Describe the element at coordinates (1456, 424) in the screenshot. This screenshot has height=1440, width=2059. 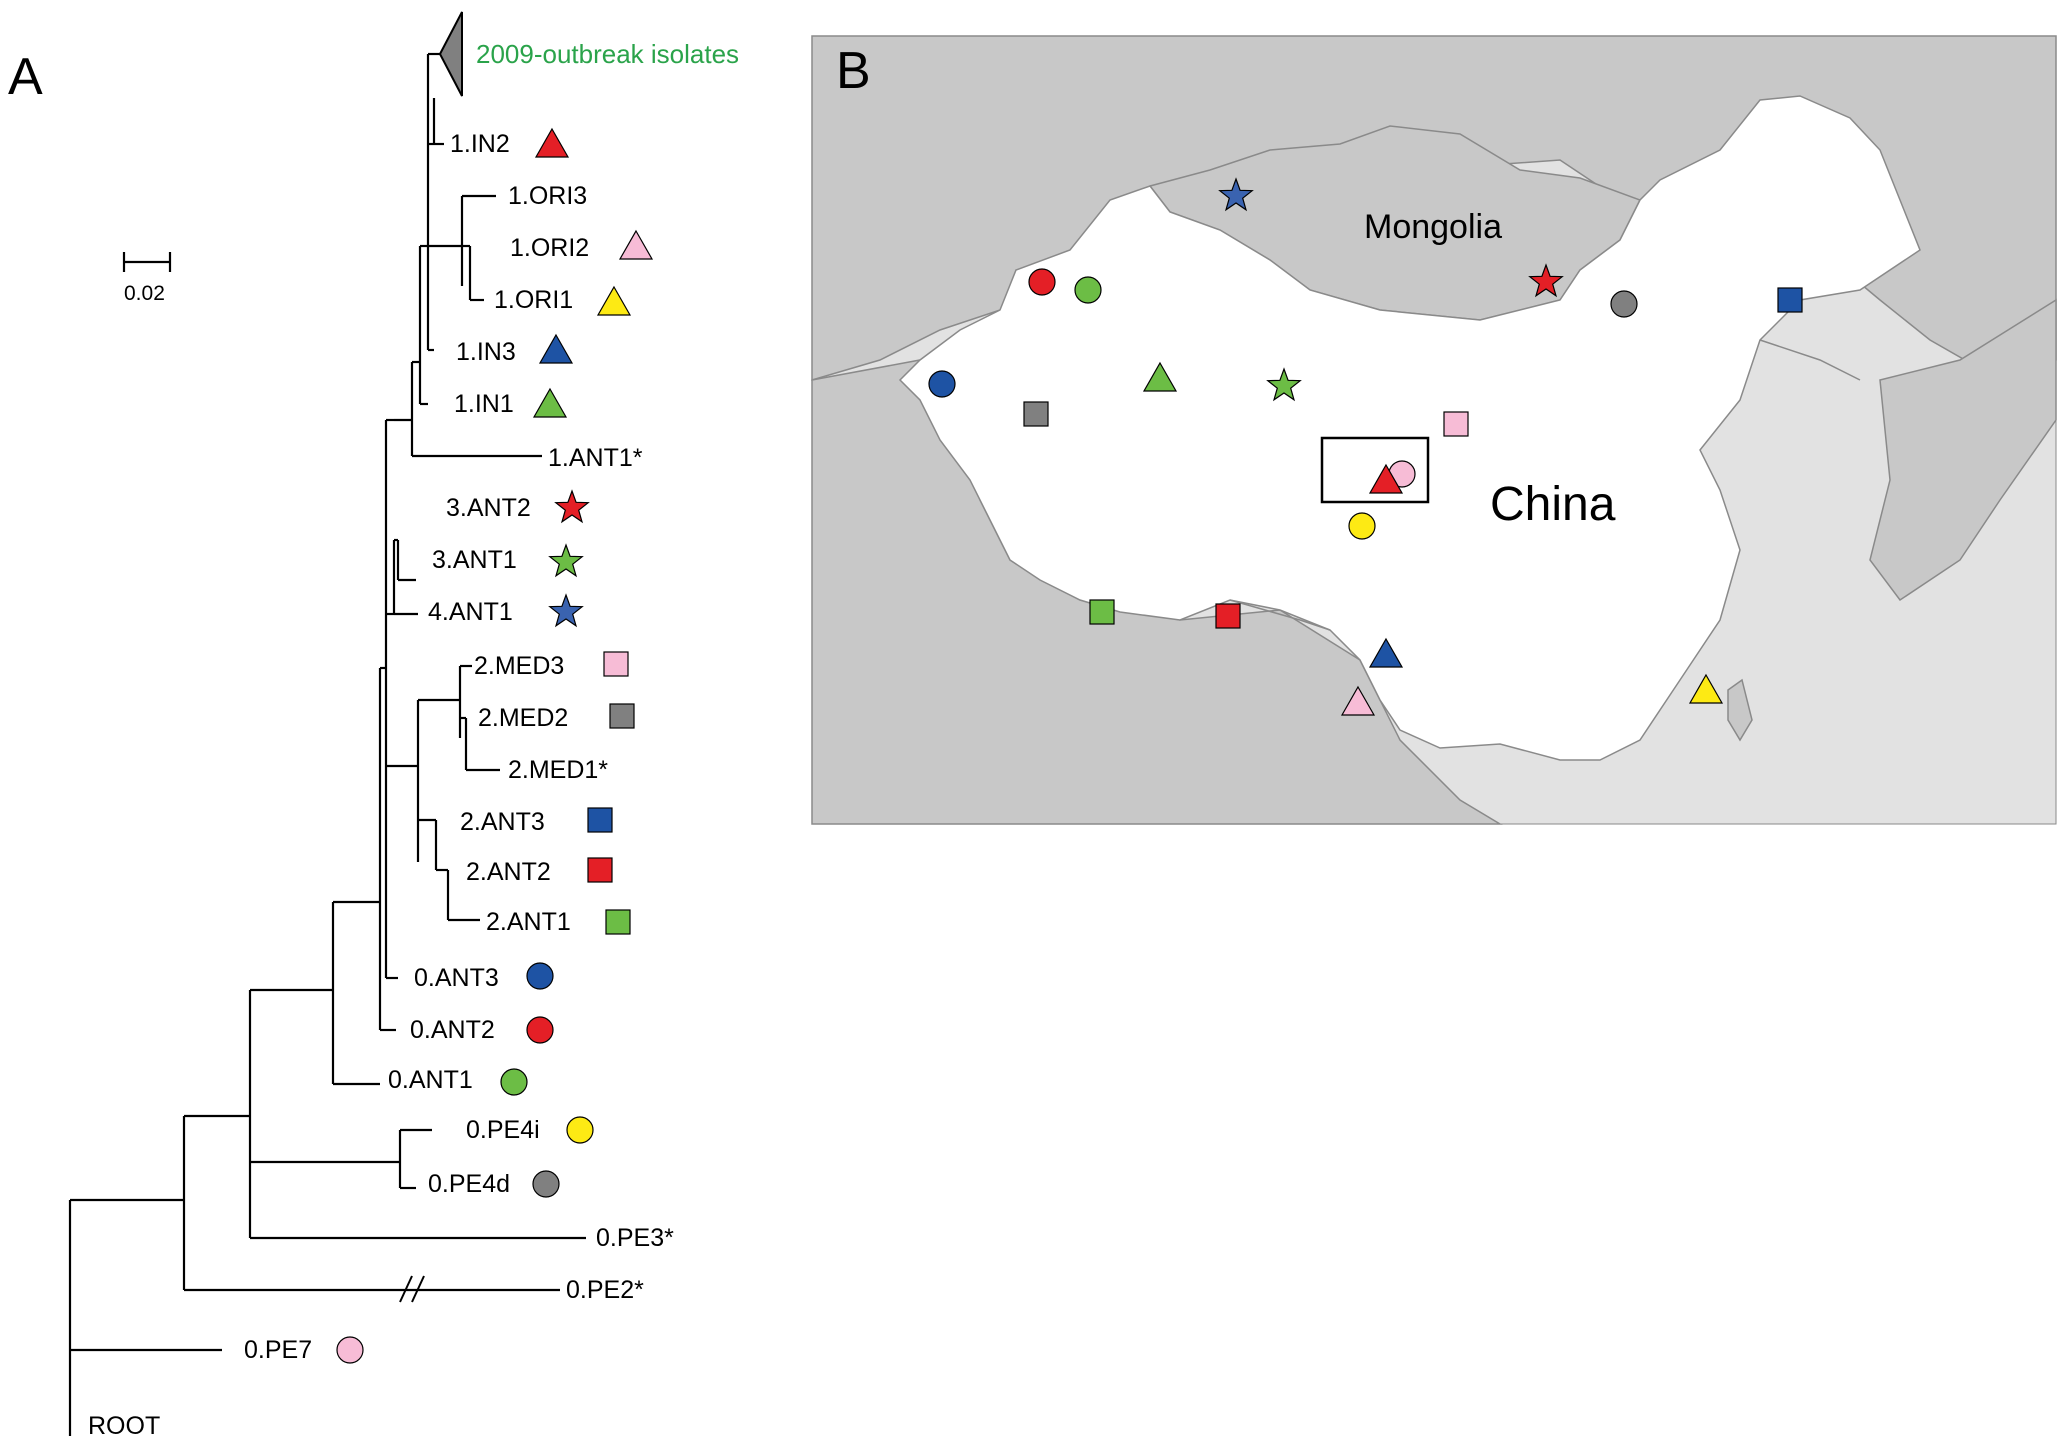
I see `map-marker-med3` at that location.